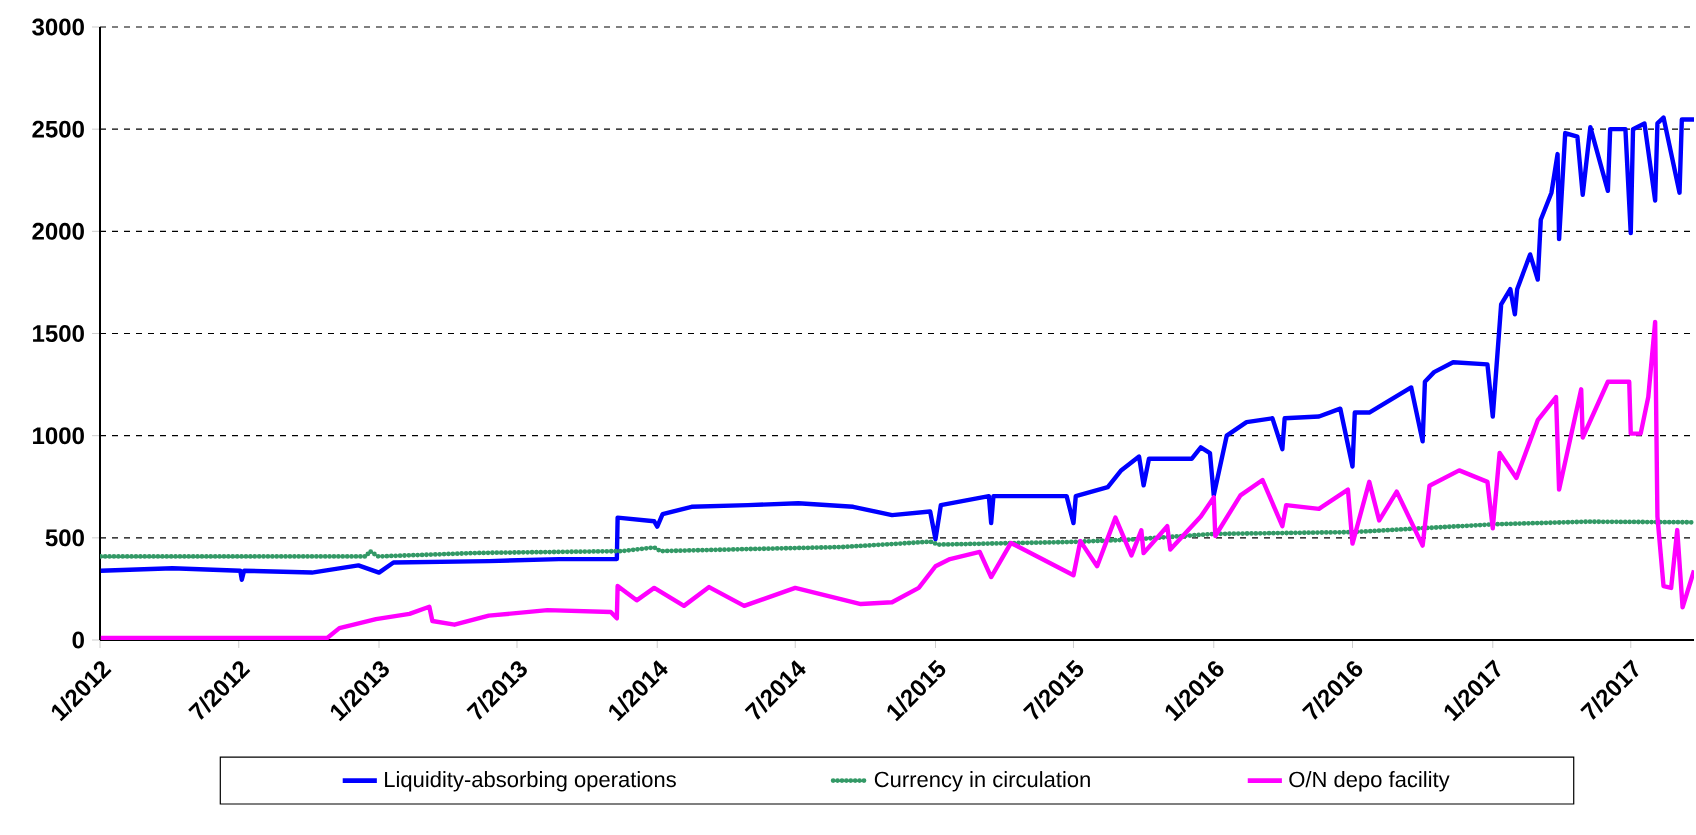 The height and width of the screenshot is (835, 1696). Describe the element at coordinates (58, 231) in the screenshot. I see `y-tick-label: 2000` at that location.